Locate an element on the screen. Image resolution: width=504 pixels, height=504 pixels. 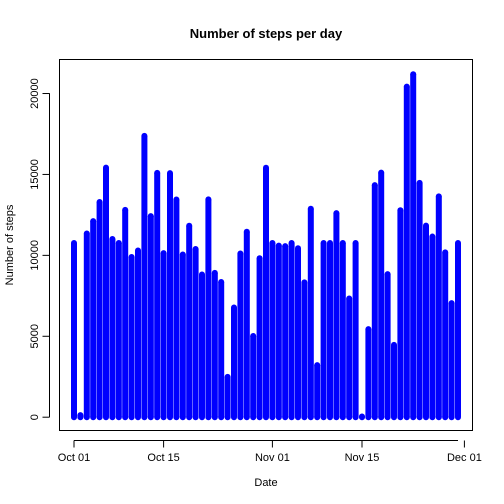
x-axis-label: Date is located at coordinates (265, 483).